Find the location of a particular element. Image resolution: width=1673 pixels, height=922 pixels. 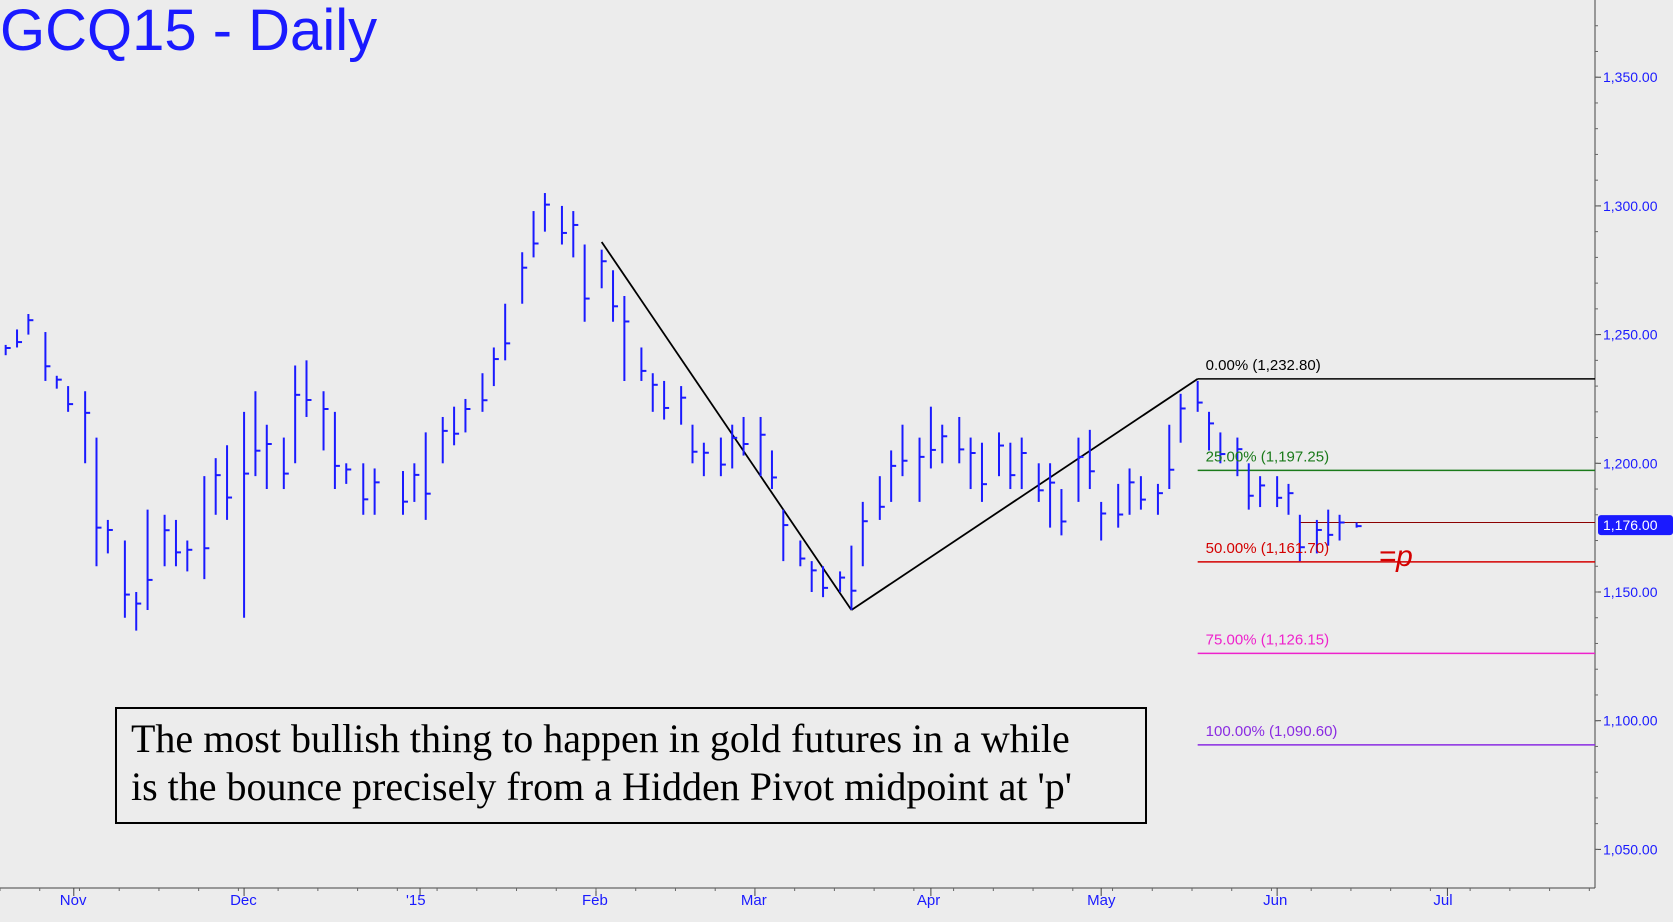

x-axis-tick-label: Jun is located at coordinates (1275, 900).